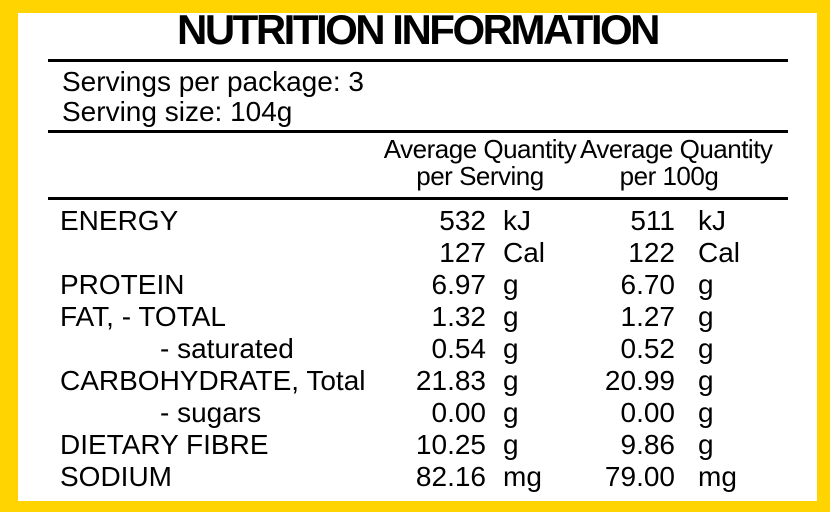 The height and width of the screenshot is (512, 830). Describe the element at coordinates (438, 253) in the screenshot. I see `nutrient-row: 127 Cal 122 Cal` at that location.